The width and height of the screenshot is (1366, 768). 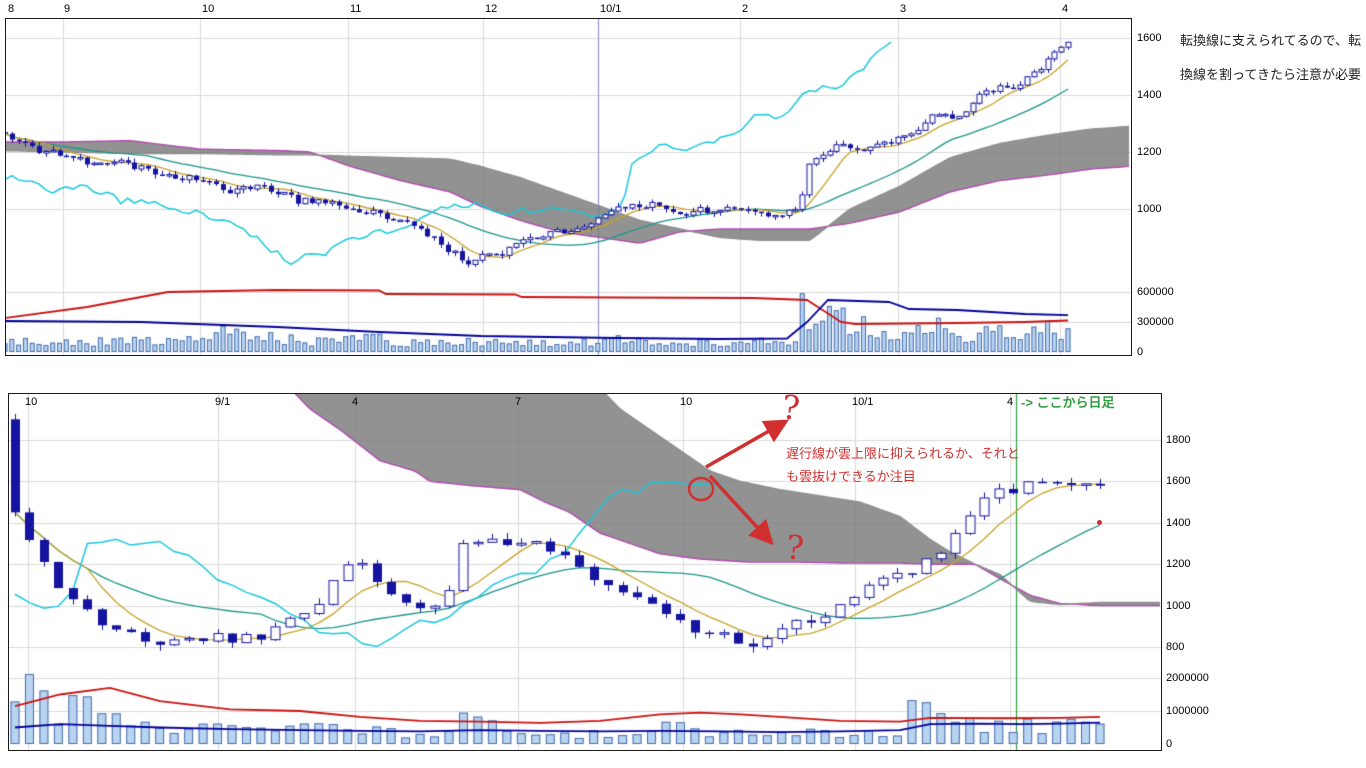 I want to click on red-dot-marker, so click(x=1099, y=522).